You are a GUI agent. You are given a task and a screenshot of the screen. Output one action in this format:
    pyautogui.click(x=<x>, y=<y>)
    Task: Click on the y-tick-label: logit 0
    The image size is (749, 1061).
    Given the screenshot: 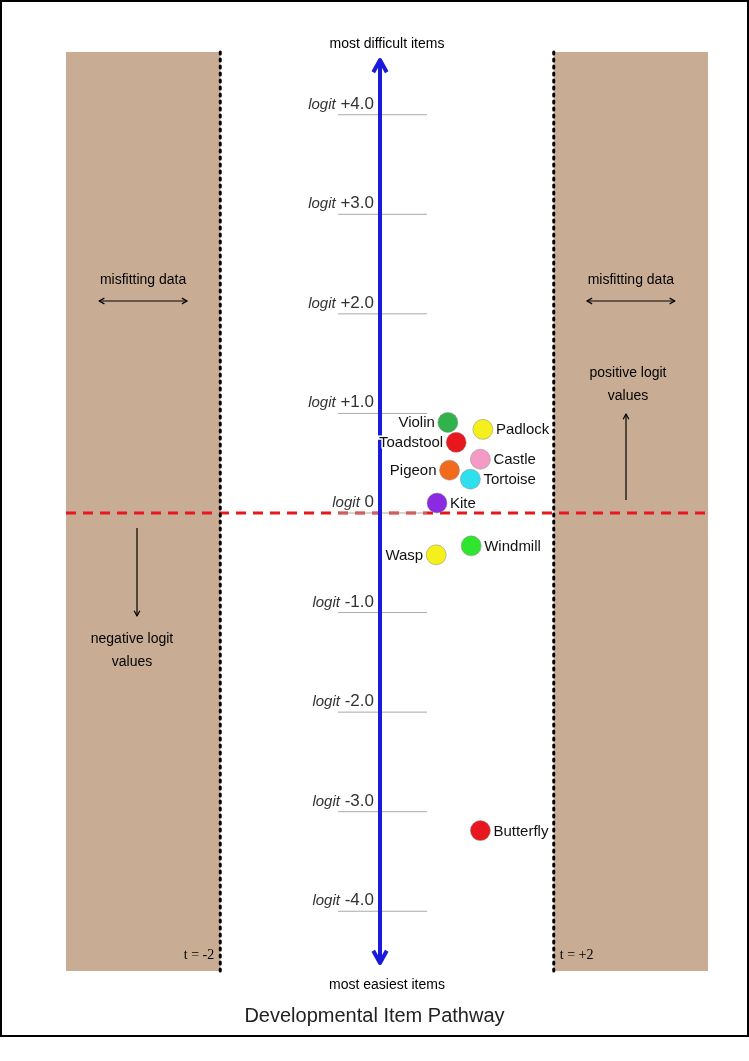 What is the action you would take?
    pyautogui.click(x=353, y=501)
    